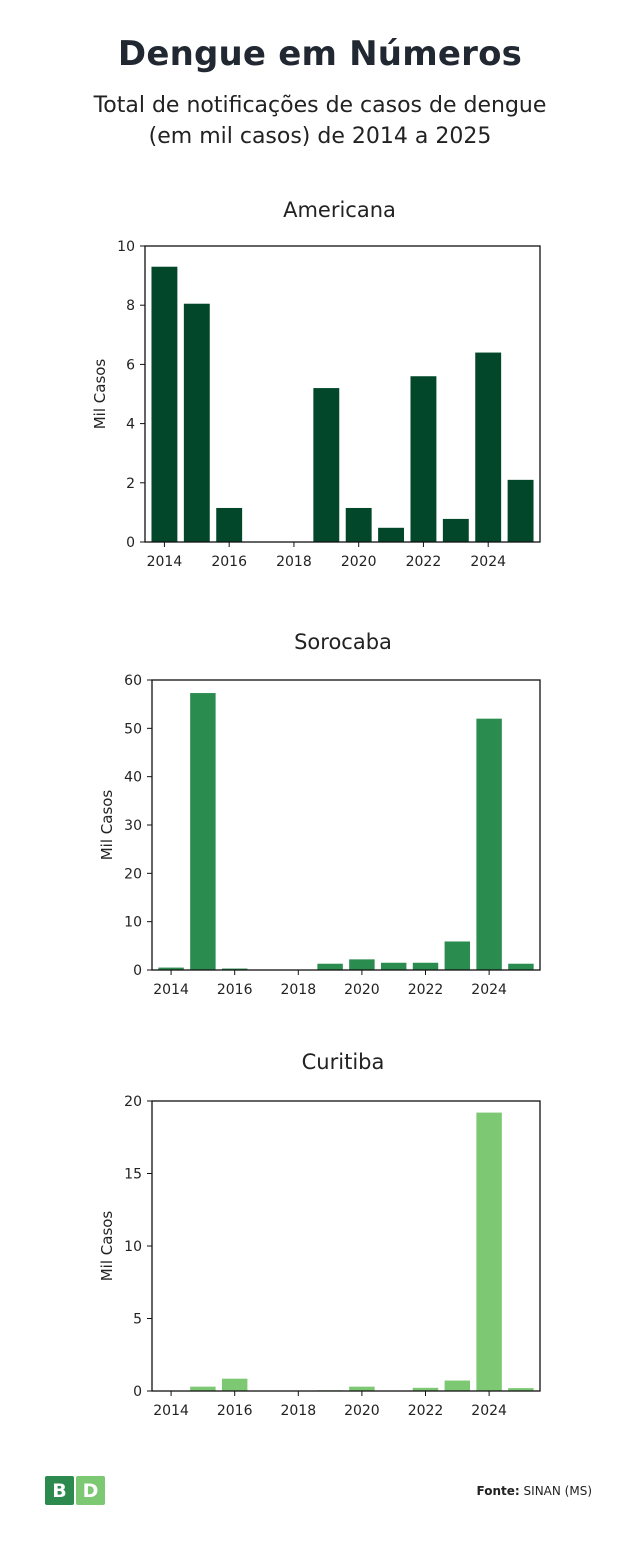  I want to click on chart-title: Curitiba, so click(343, 1062).